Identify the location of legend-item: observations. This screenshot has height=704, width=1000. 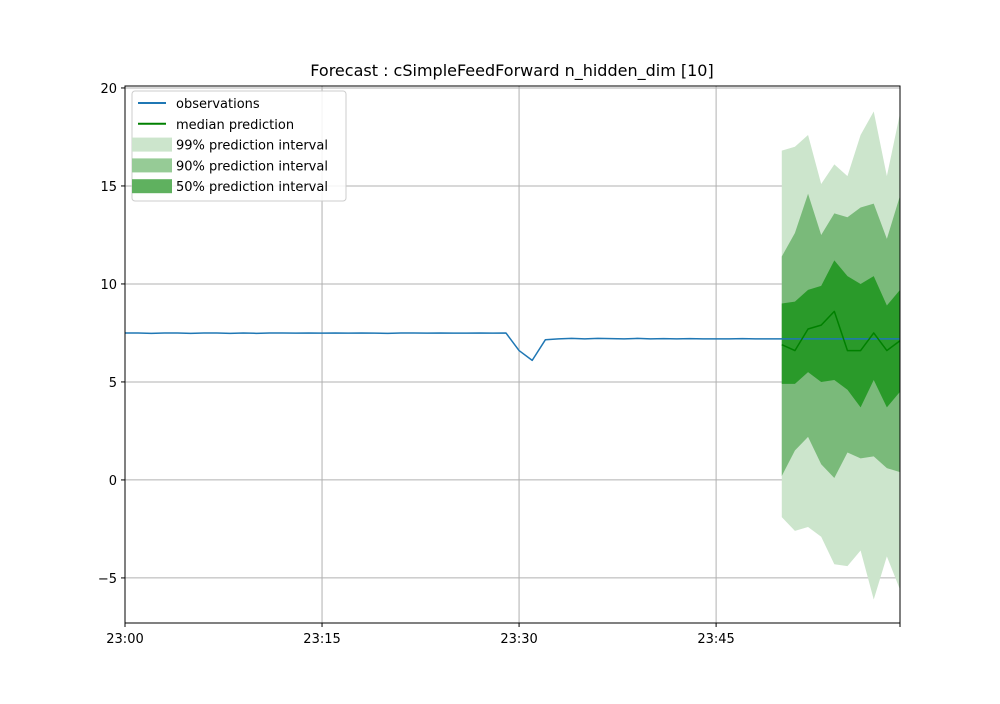
(199, 104).